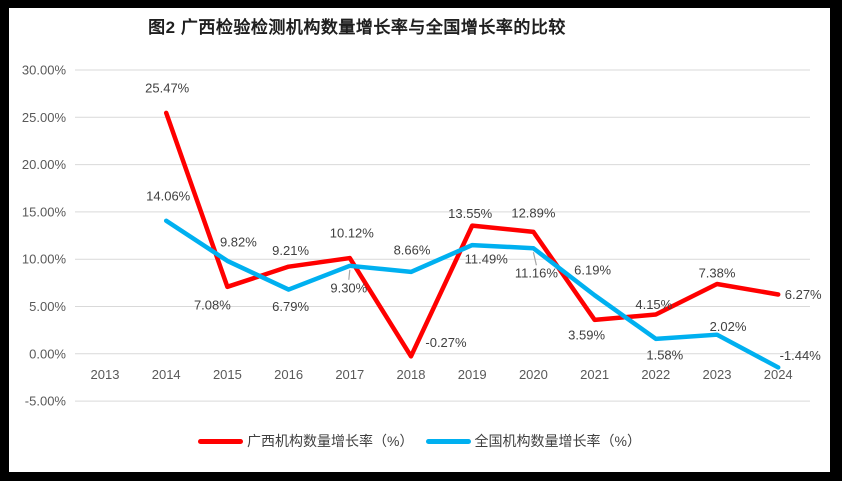 This screenshot has height=481, width=842. I want to click on data-label: 11.49%, so click(487, 259).